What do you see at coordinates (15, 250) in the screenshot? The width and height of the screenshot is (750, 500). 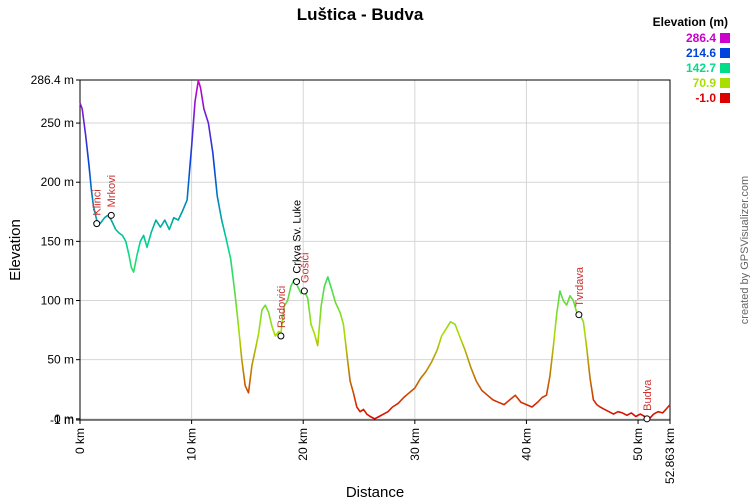 I see `y-axis-label: Elevation` at bounding box center [15, 250].